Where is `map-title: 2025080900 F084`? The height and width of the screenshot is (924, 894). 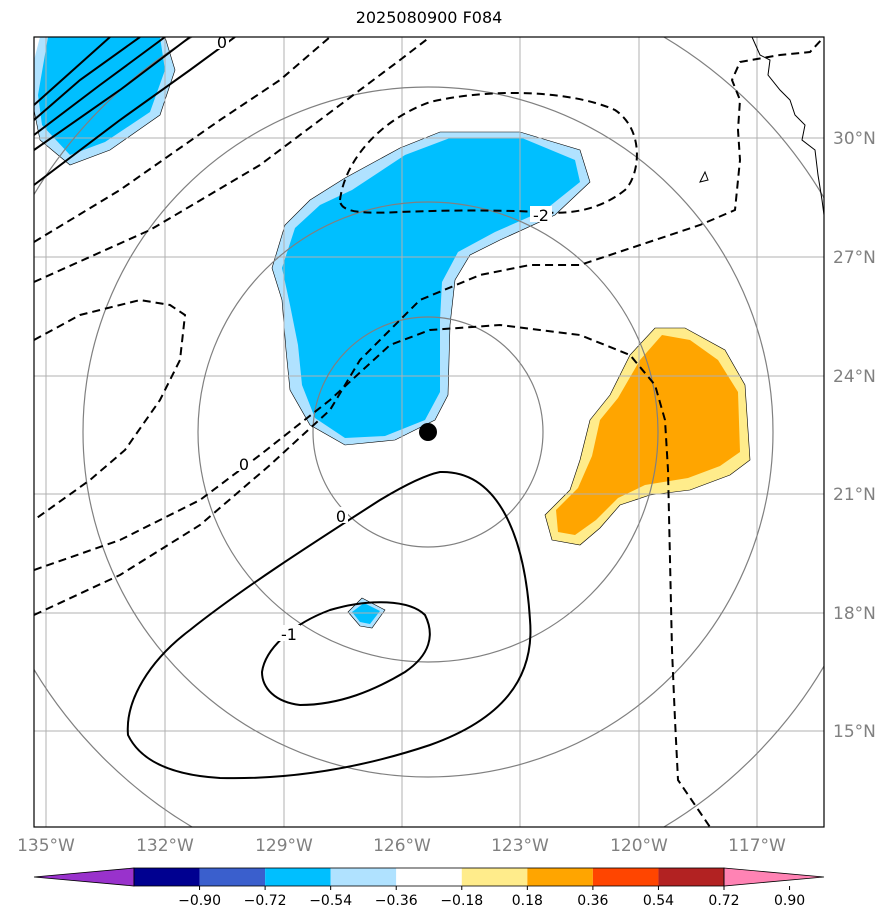 map-title: 2025080900 F084 is located at coordinates (429, 17).